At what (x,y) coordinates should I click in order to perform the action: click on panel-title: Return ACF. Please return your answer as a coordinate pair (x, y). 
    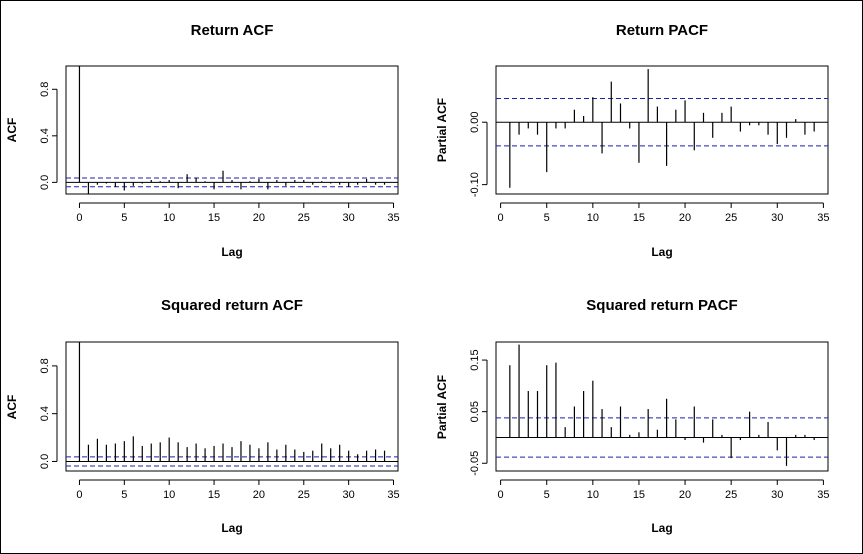
    Looking at the image, I should click on (232, 30).